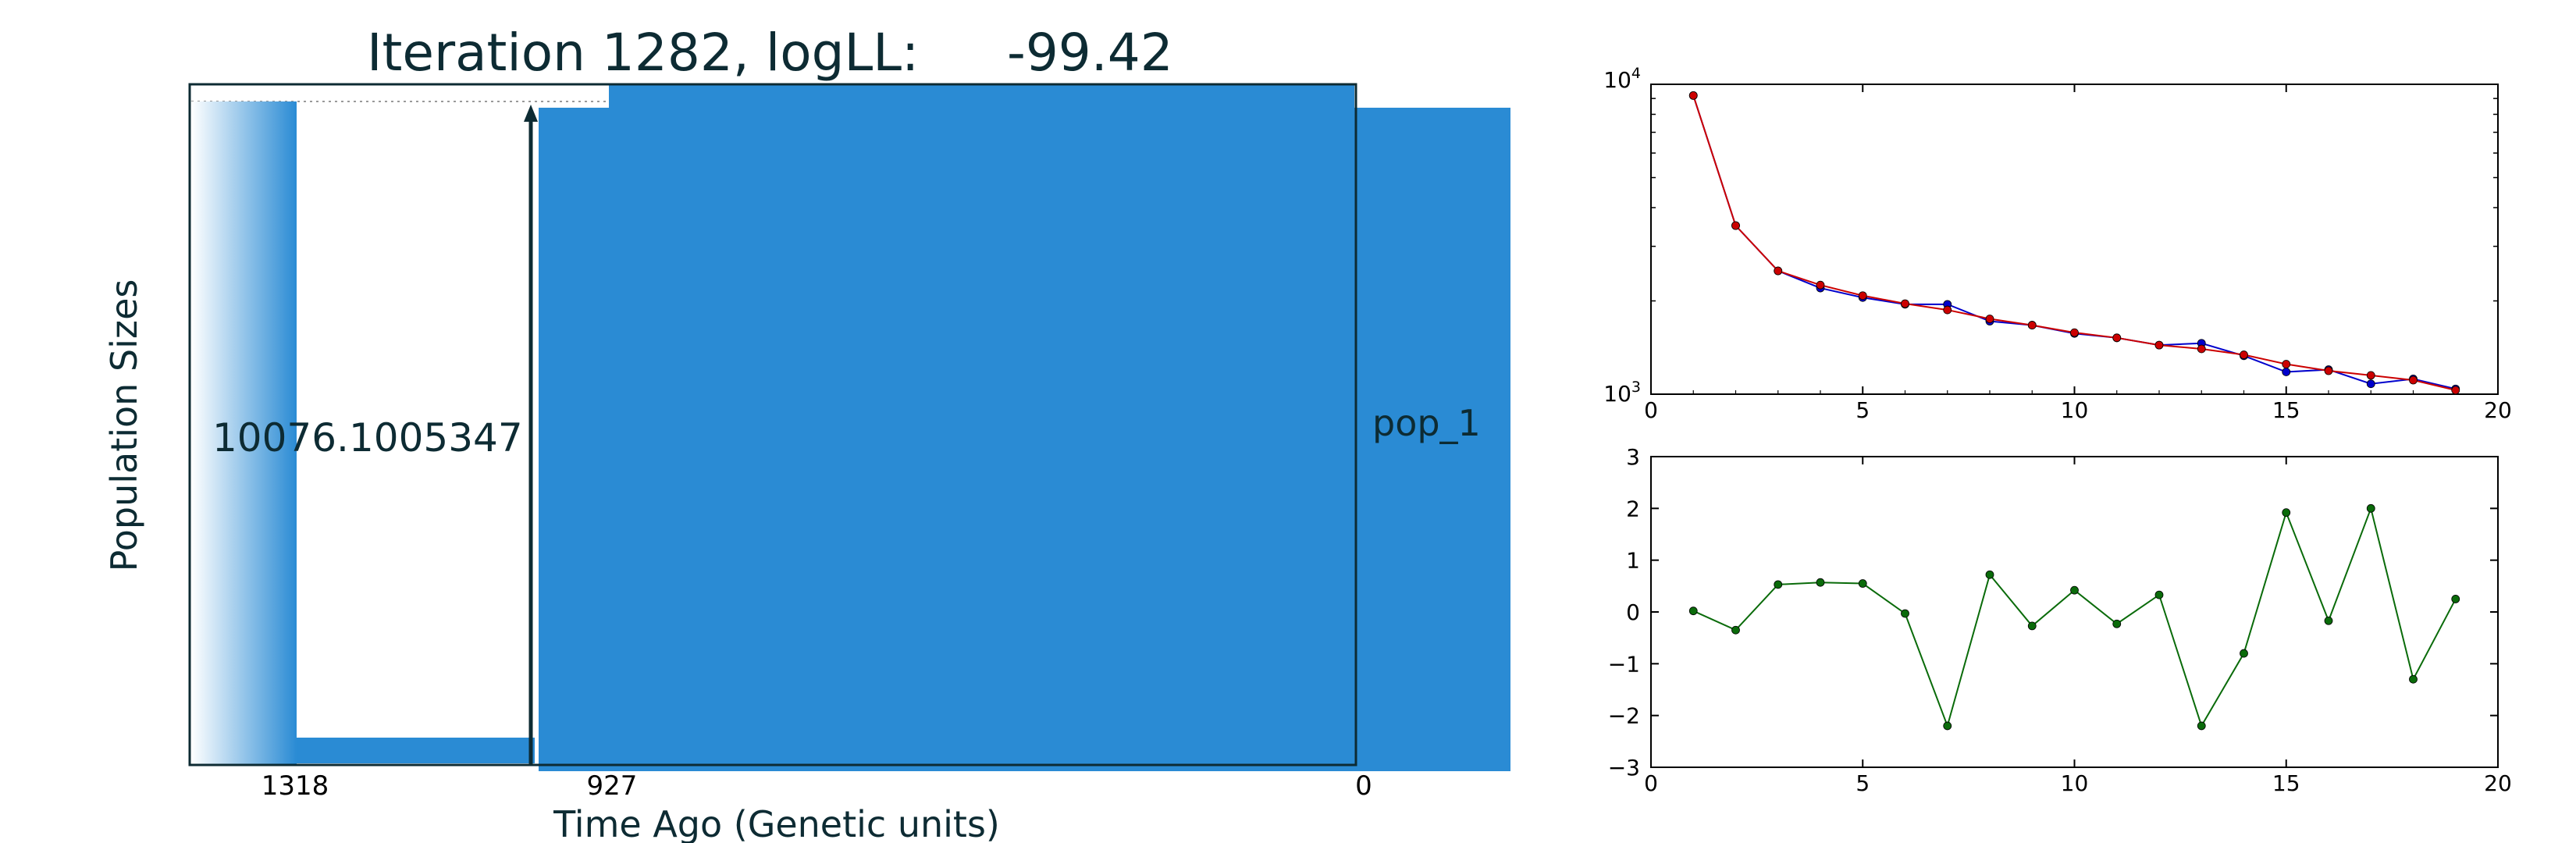  What do you see at coordinates (295, 786) in the screenshot?
I see `x-tick-label: 1318` at bounding box center [295, 786].